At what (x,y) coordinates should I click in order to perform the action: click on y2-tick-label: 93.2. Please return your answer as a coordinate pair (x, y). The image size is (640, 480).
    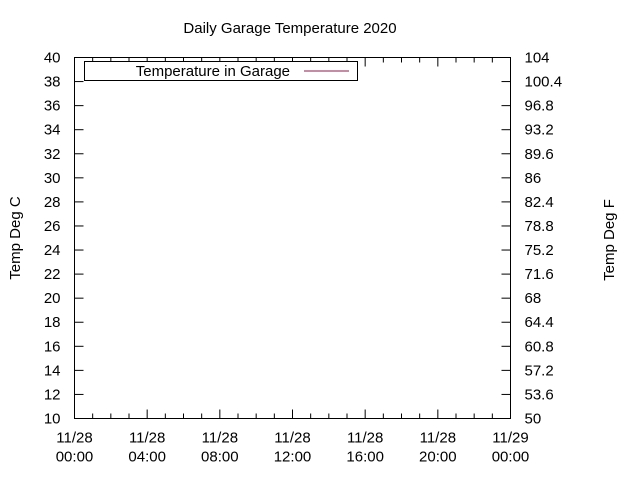
    Looking at the image, I should click on (539, 130).